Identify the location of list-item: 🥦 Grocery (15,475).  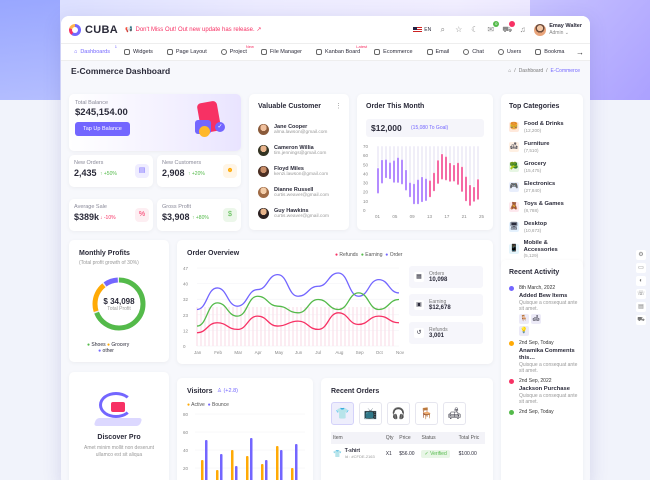
(545, 167).